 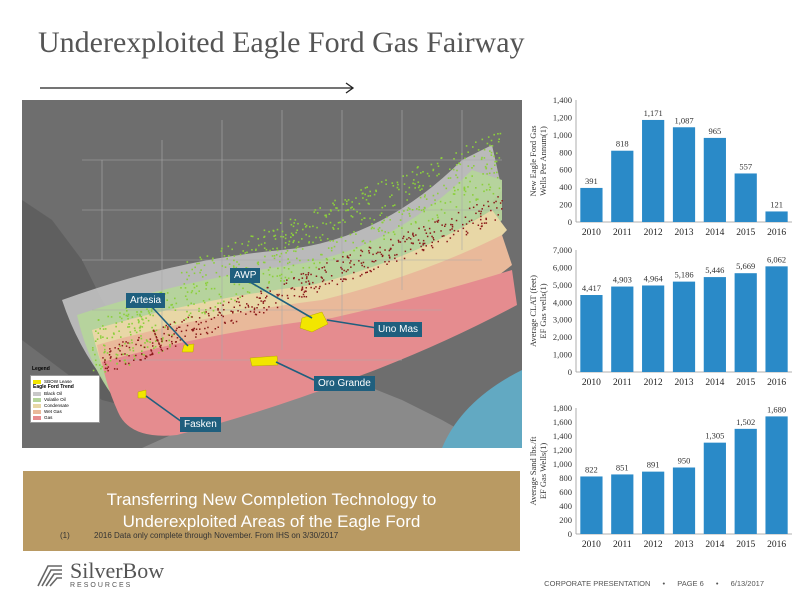 I want to click on legend-title: Legend, so click(x=41, y=369).